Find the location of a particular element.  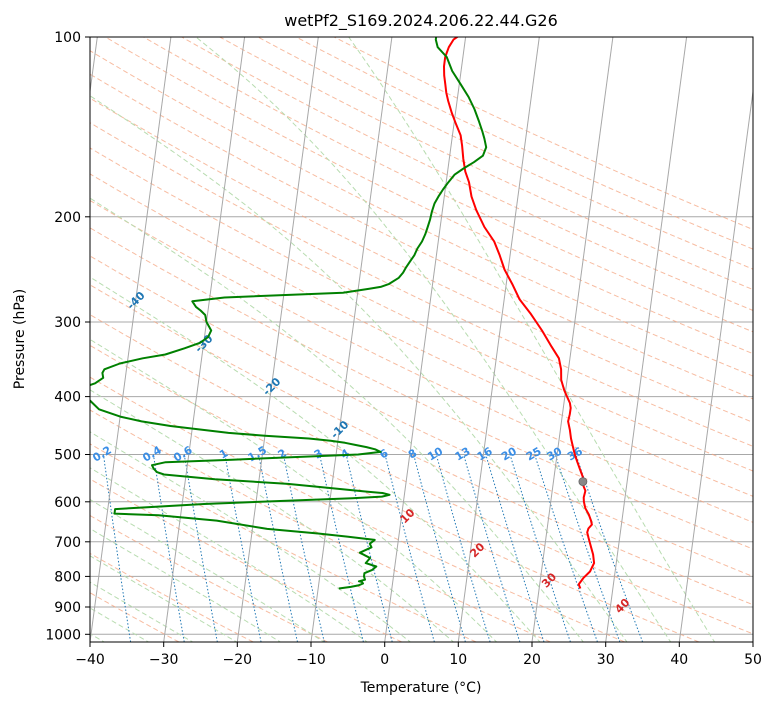

x-tick-label: 20 is located at coordinates (532, 660).